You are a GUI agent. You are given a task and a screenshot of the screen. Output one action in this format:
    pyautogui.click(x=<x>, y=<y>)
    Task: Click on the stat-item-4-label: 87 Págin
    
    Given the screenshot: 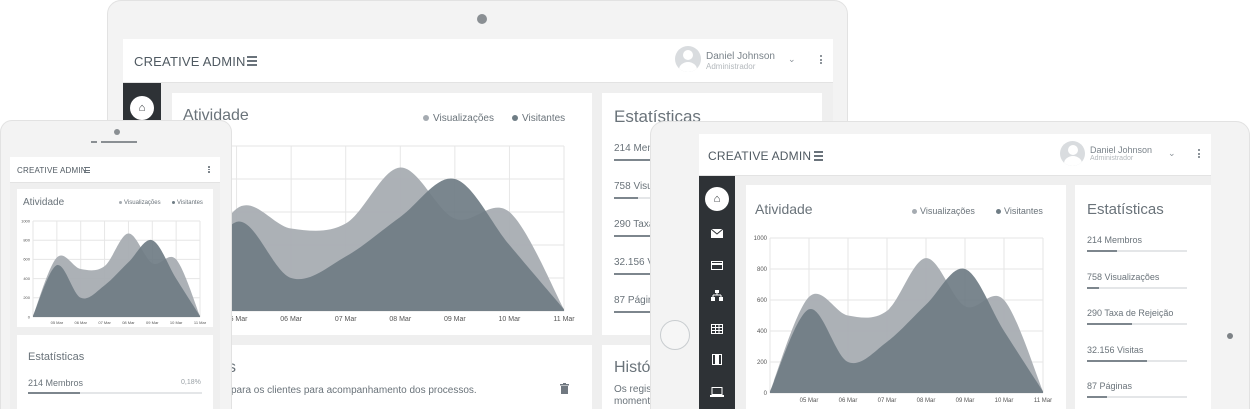 What is the action you would take?
    pyautogui.click(x=634, y=300)
    